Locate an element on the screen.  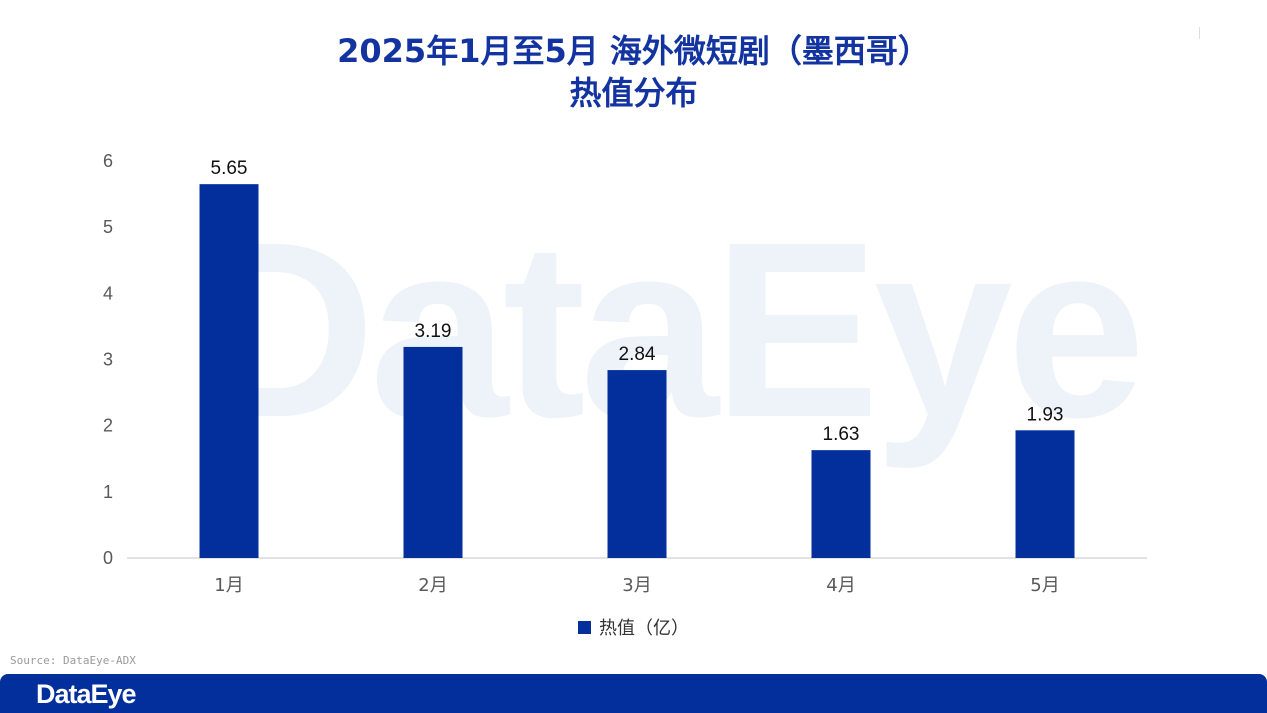
data-label-4: 1.63 is located at coordinates (841, 434).